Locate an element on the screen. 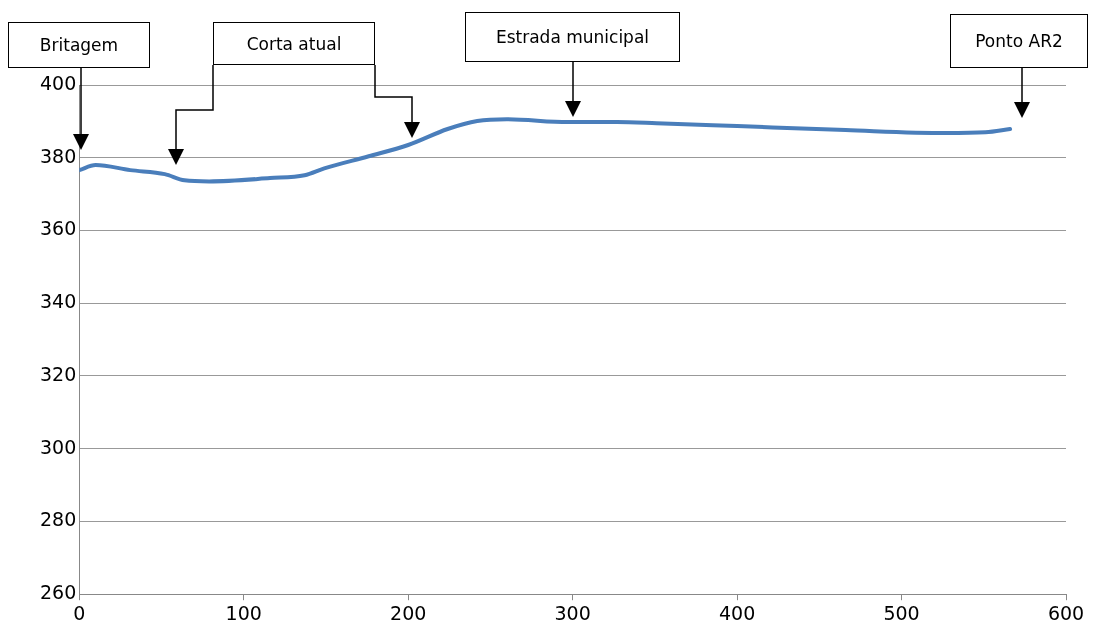 The width and height of the screenshot is (1096, 637). x-tick-label: 600 is located at coordinates (1066, 612).